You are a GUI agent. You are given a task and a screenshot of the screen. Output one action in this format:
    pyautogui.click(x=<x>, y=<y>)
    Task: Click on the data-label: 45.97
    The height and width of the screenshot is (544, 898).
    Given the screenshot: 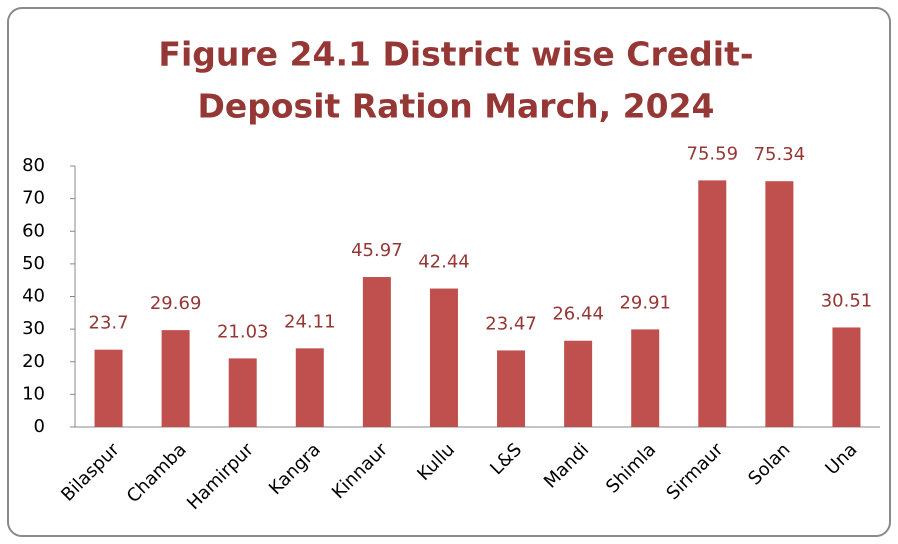 What is the action you would take?
    pyautogui.click(x=377, y=250)
    